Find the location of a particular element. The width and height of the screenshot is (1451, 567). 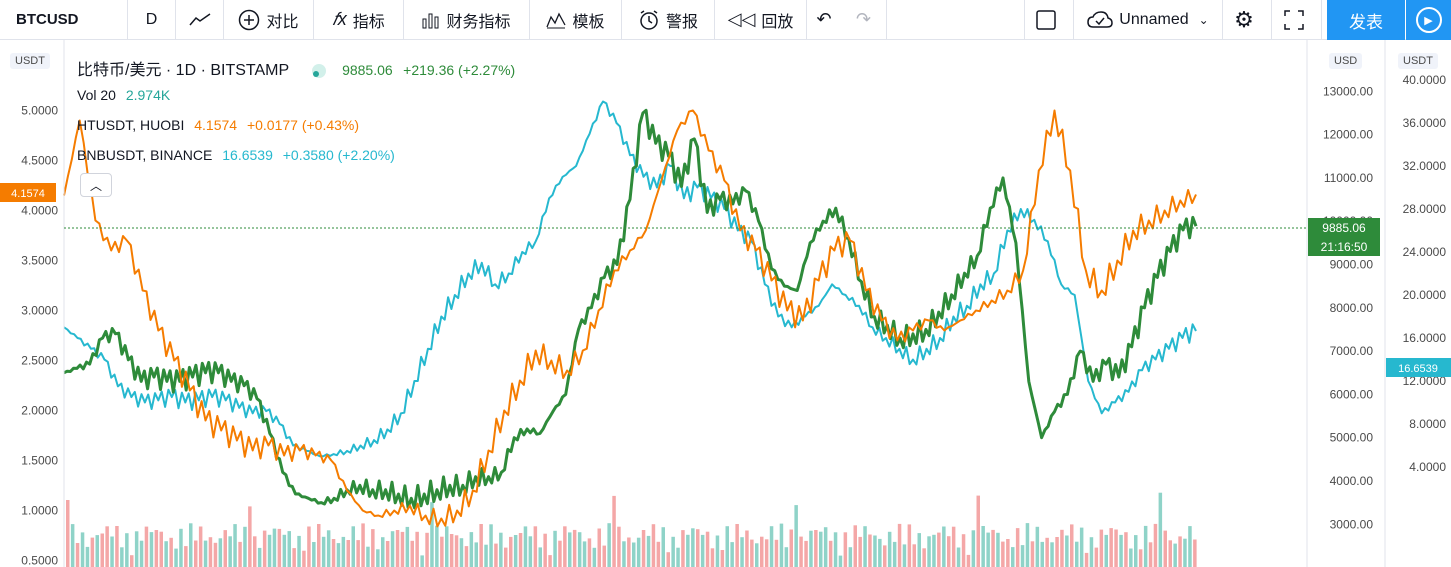

ht-legend: HTUSDT, HUOBI 4.1574 +0.0177 (+0.43%) is located at coordinates (221, 125).